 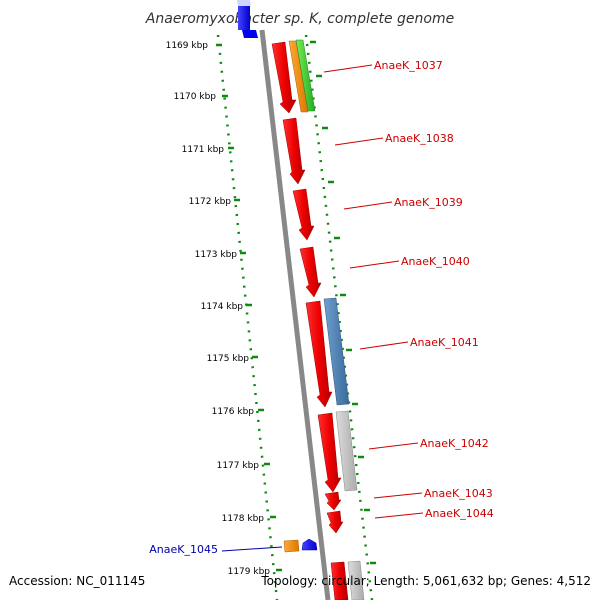 What do you see at coordinates (444, 342) in the screenshot?
I see `gene-label-anaek-1041: AnaeK_1041` at bounding box center [444, 342].